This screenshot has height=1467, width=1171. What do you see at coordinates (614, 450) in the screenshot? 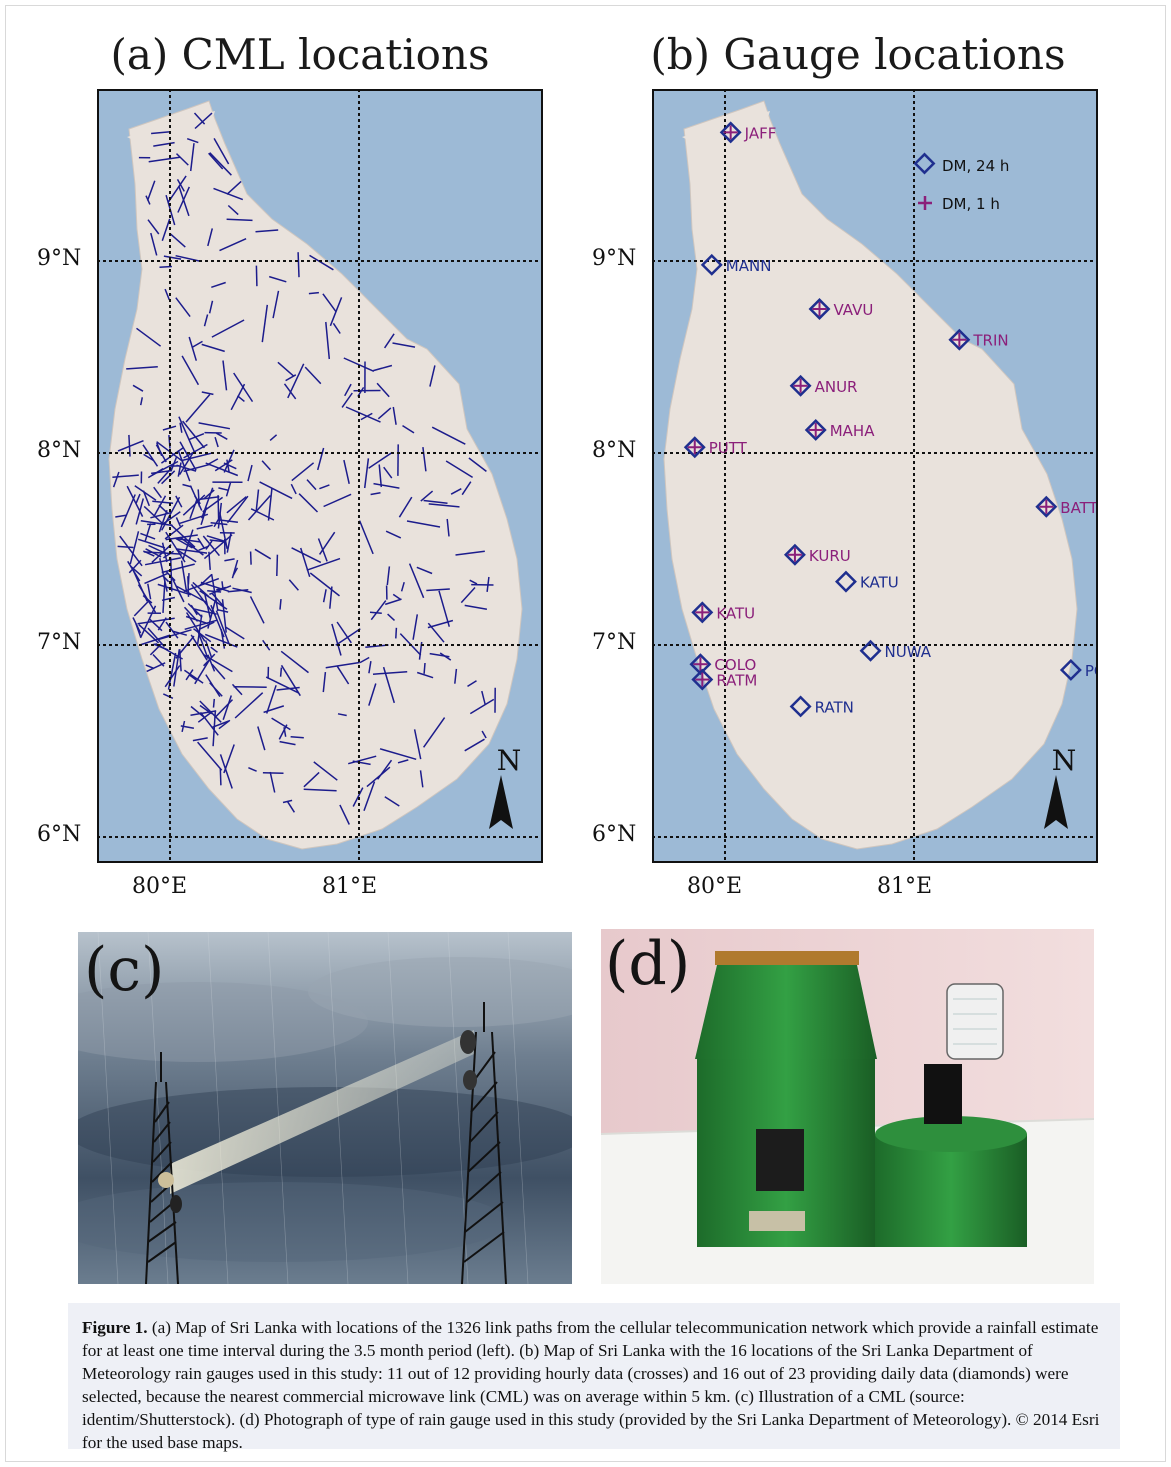
I see `lat-tick-8n: 8°N` at bounding box center [614, 450].